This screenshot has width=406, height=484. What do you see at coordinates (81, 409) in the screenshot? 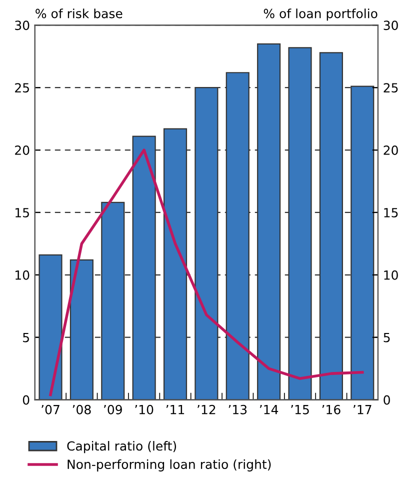
I see `x-tick-label: ’08` at bounding box center [81, 409].